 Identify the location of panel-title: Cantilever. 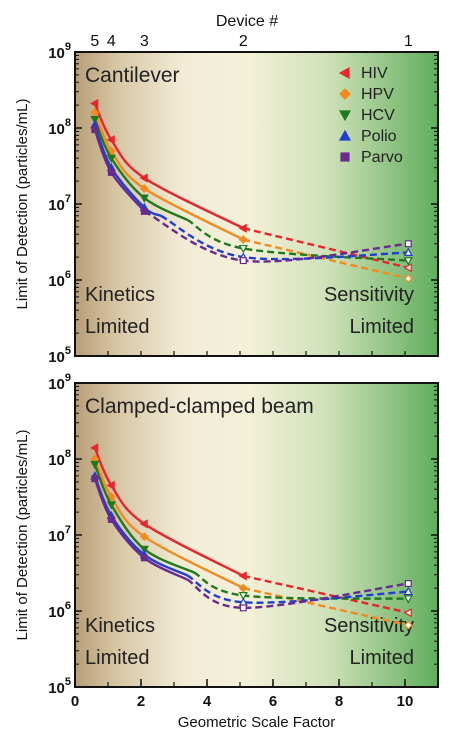
(132, 75).